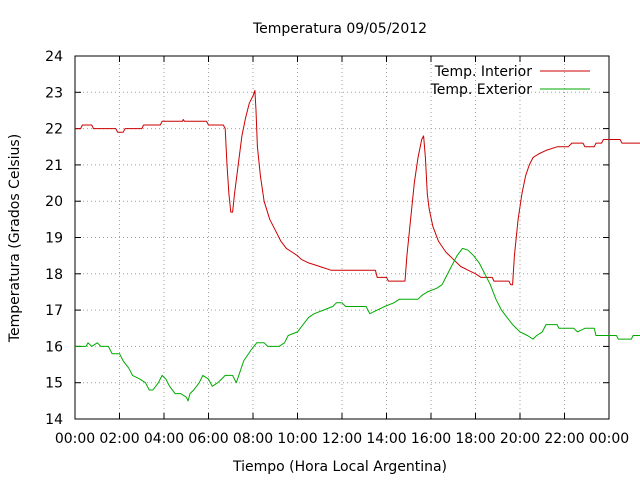 The width and height of the screenshot is (640, 480). Describe the element at coordinates (54, 166) in the screenshot. I see `y-tick-label: 21` at that location.